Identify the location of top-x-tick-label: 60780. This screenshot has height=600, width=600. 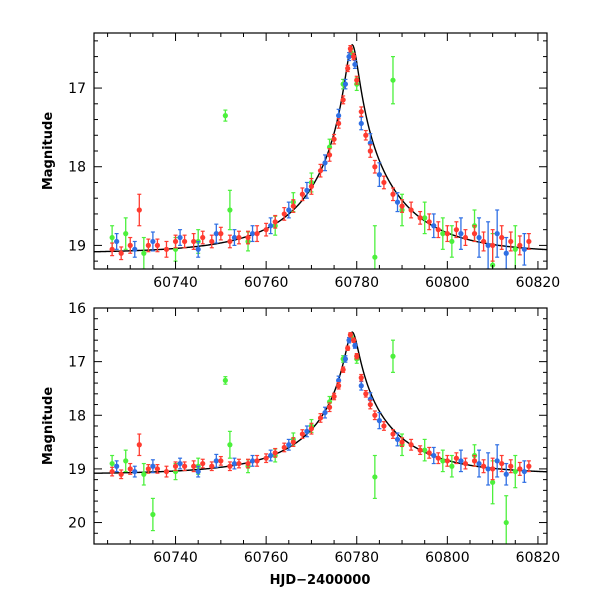
(356, 283).